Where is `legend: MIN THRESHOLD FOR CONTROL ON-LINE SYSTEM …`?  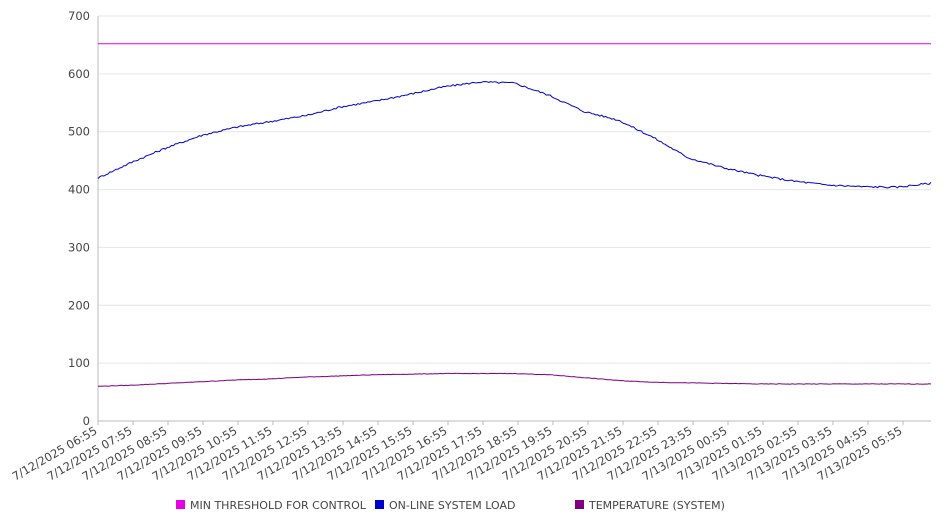
legend: MIN THRESHOLD FOR CONTROL ON-LINE SYSTEM … is located at coordinates (450, 505).